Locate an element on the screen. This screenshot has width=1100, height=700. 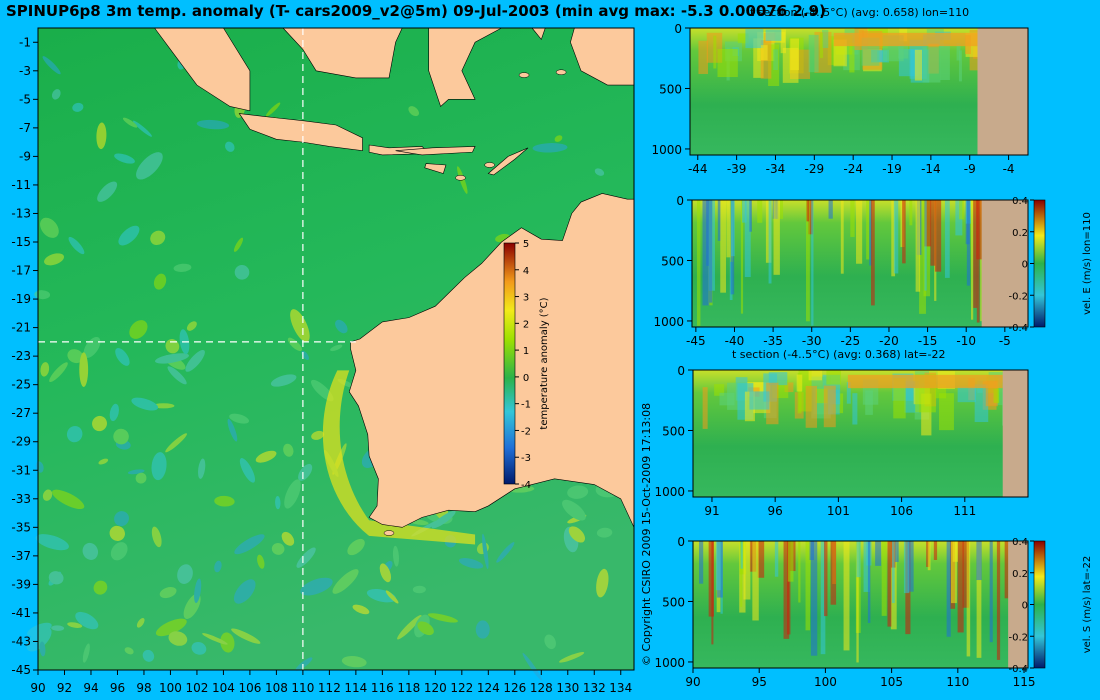
map-x-tick-label: 122 is located at coordinates (461, 688).